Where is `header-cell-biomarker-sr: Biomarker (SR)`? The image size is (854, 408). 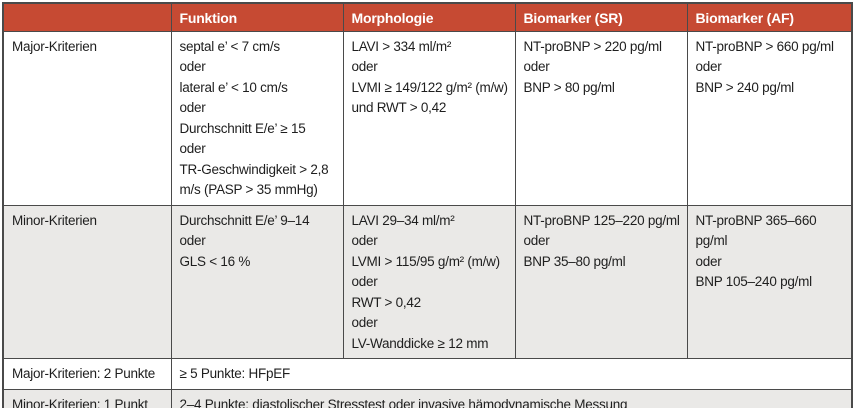
header-cell-biomarker-sr: Biomarker (SR) is located at coordinates (601, 17).